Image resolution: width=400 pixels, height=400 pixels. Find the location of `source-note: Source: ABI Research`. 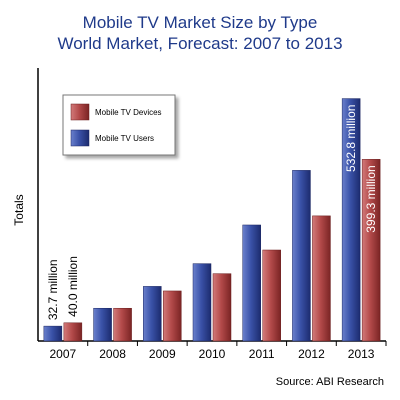

source-note: Source: ABI Research is located at coordinates (329, 382).